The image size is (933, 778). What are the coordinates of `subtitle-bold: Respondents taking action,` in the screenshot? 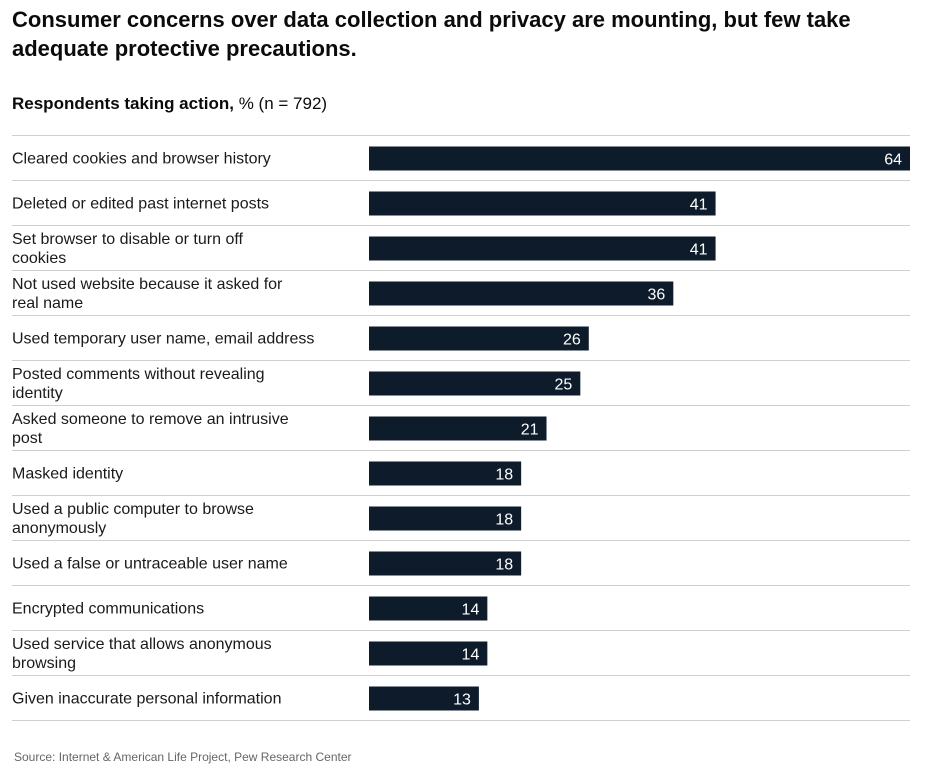 It's located at (123, 103).